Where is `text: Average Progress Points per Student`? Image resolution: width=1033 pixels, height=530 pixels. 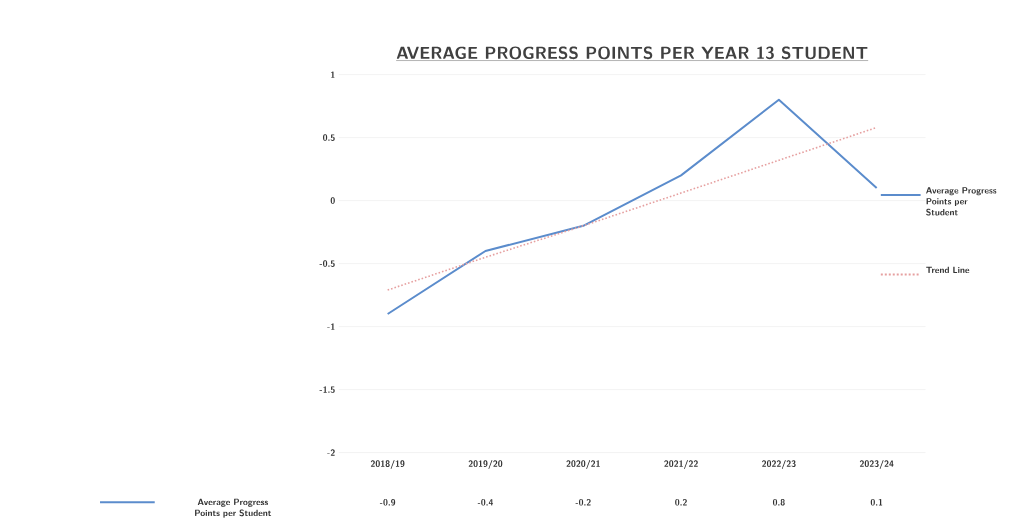
text: Average Progress Points per Student is located at coordinates (233, 508).